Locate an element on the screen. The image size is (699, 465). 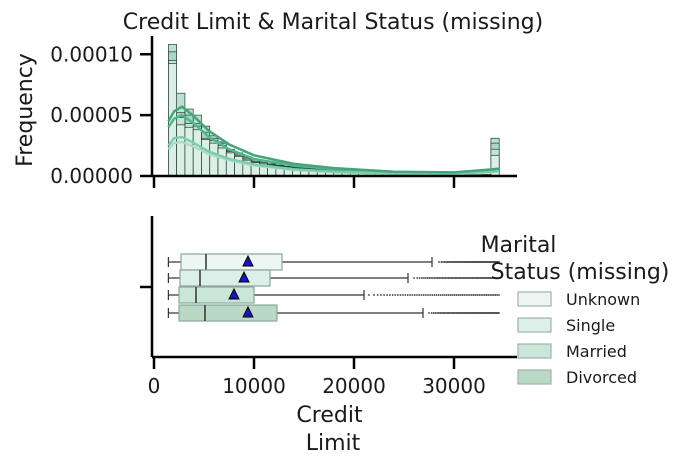
legend-item-married: Married is located at coordinates (572, 351).